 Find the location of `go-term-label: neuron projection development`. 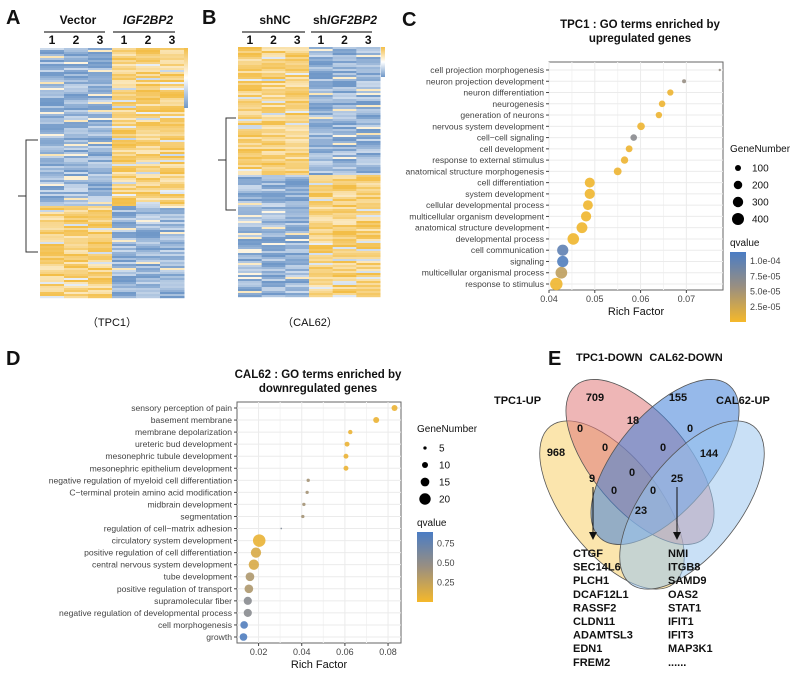

go-term-label: neuron projection development is located at coordinates (485, 81).